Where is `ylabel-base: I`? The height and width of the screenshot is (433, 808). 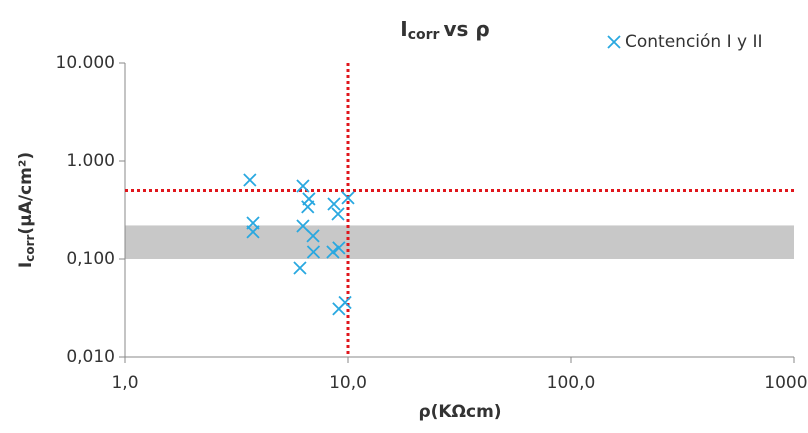 ylabel-base: I is located at coordinates (26, 265).